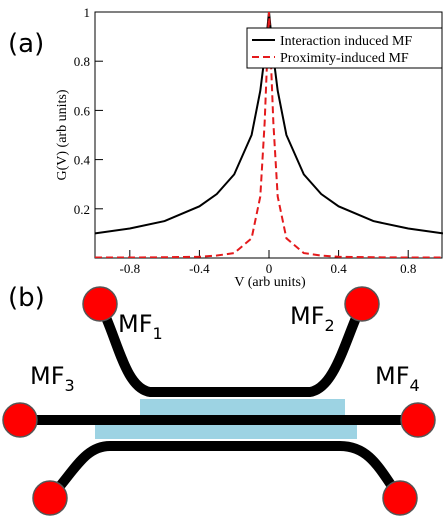 The image size is (443, 523). What do you see at coordinates (130, 268) in the screenshot?
I see `x-tick-label: -0.8` at bounding box center [130, 268].